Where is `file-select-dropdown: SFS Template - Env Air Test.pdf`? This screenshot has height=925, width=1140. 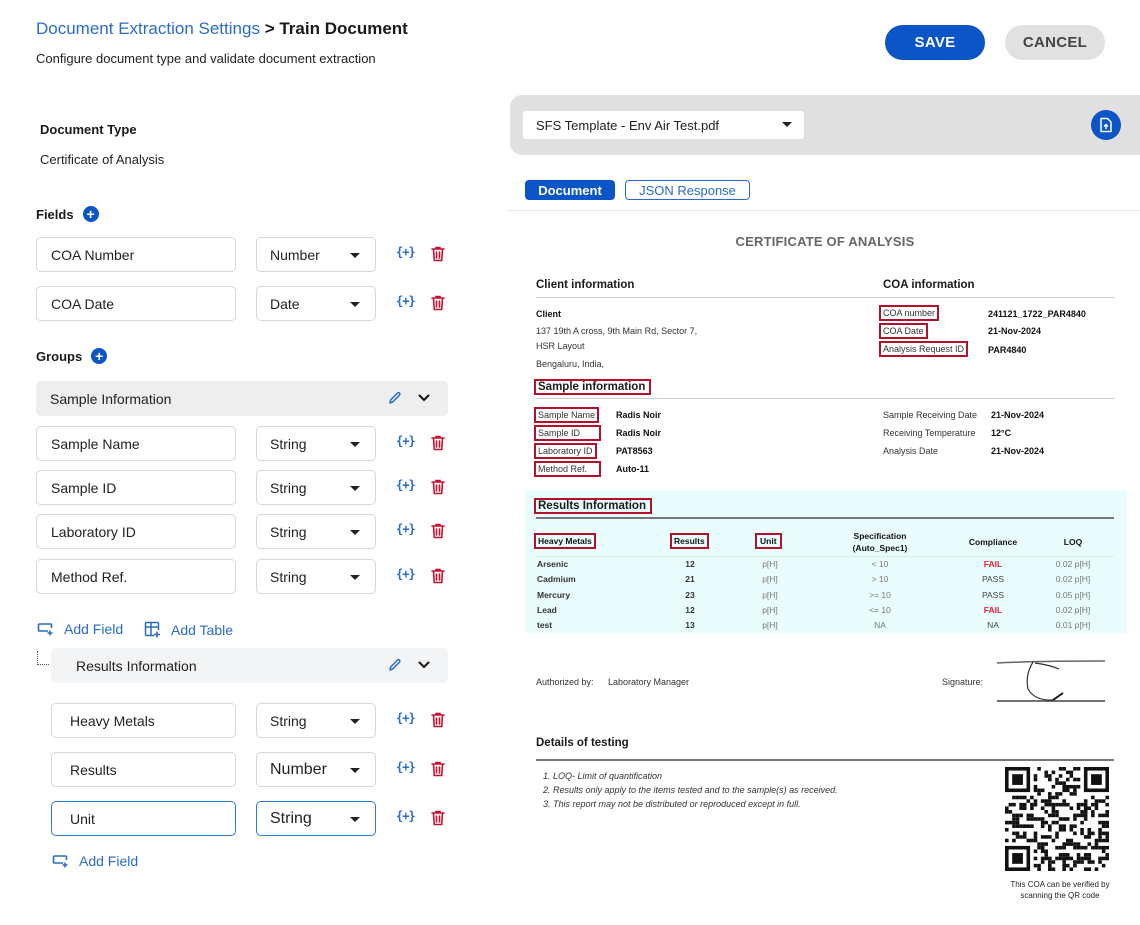 file-select-dropdown: SFS Template - Env Air Test.pdf is located at coordinates (663, 125).